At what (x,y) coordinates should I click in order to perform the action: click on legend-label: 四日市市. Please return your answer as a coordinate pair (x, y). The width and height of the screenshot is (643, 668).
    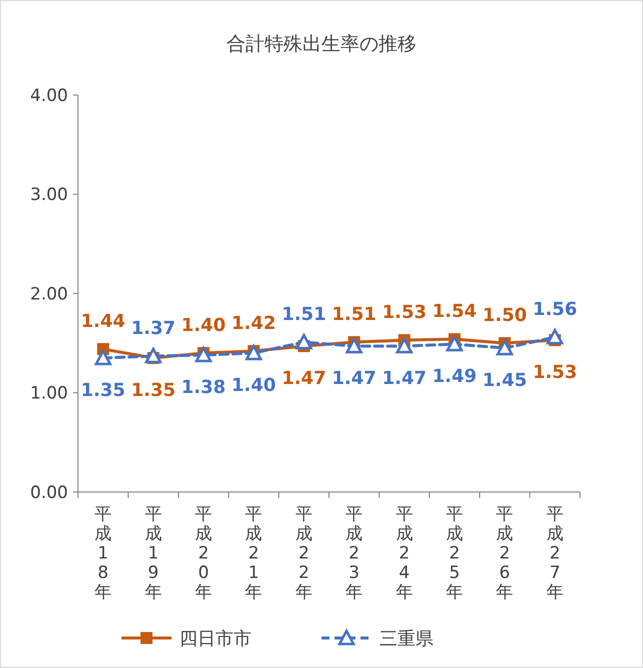
    Looking at the image, I should click on (216, 639).